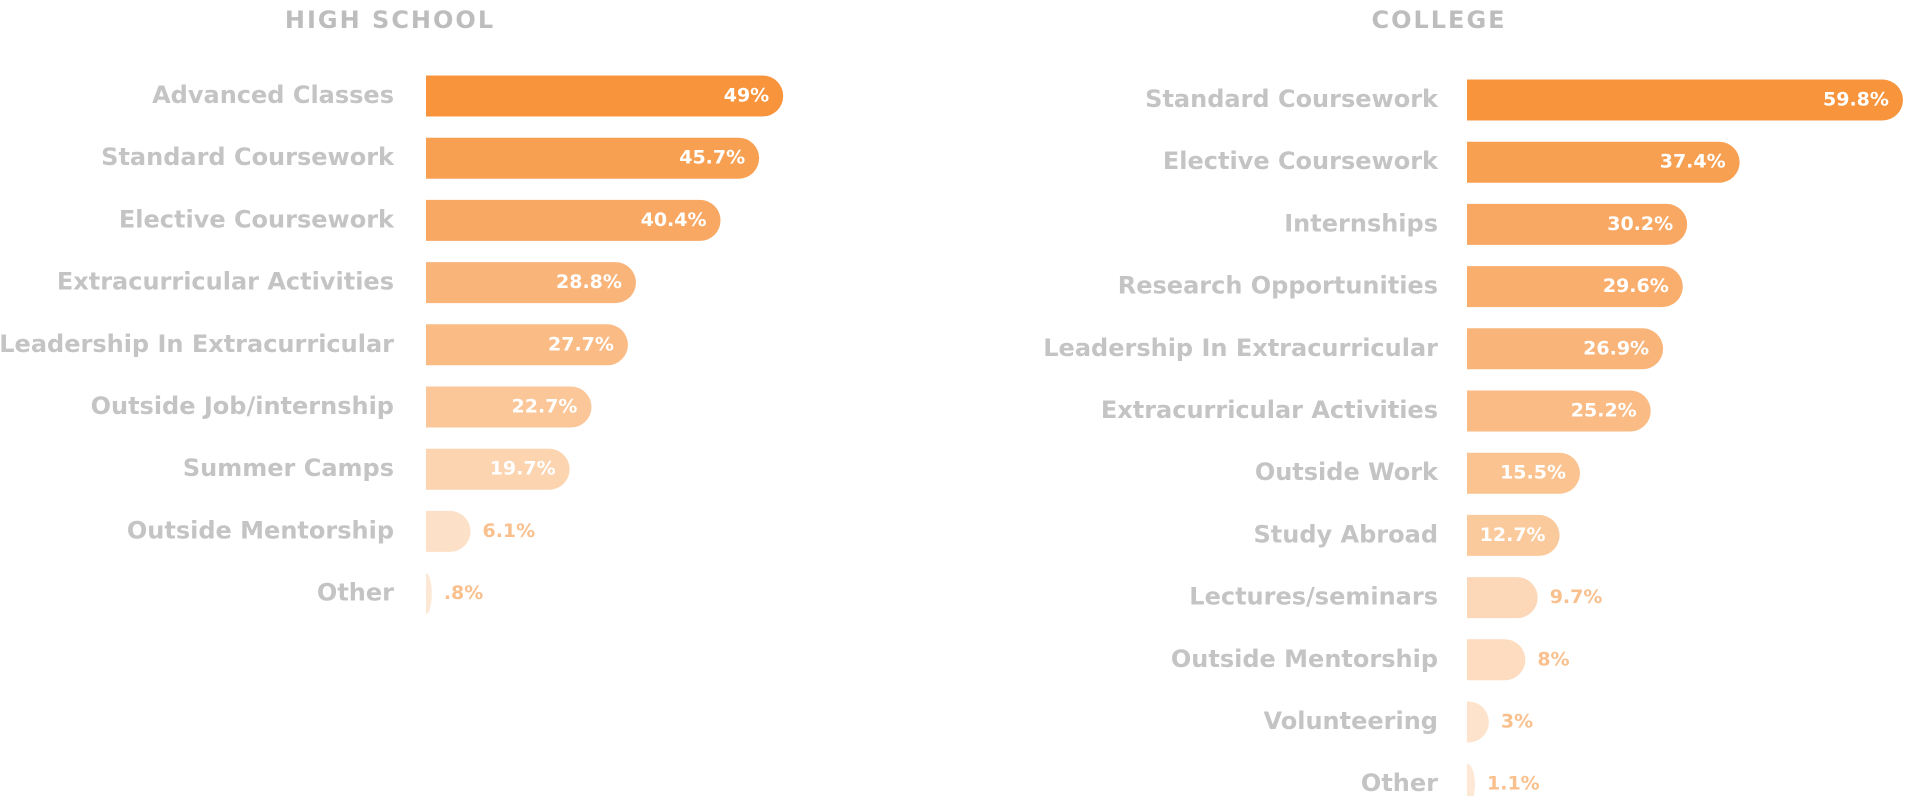 The height and width of the screenshot is (800, 1912). What do you see at coordinates (1693, 162) in the screenshot?
I see `value-label: 37.4%` at bounding box center [1693, 162].